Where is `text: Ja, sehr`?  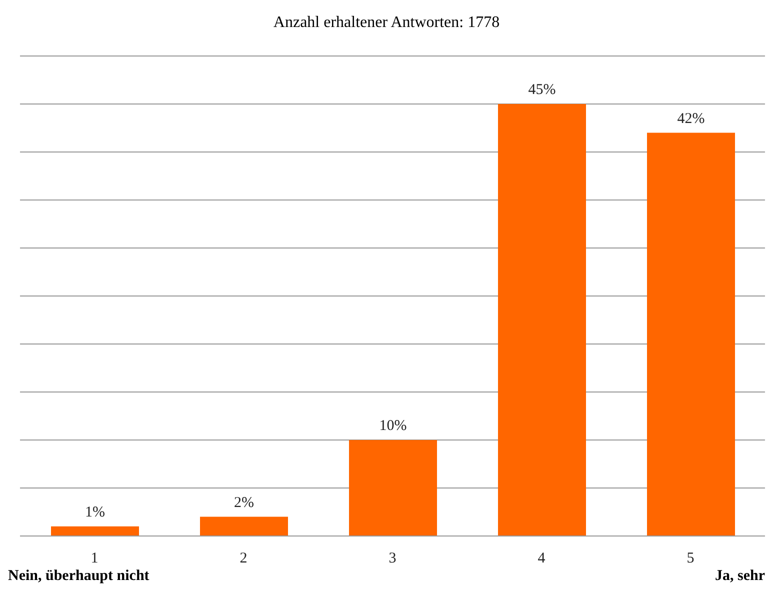
text: Ja, sehr is located at coordinates (740, 576).